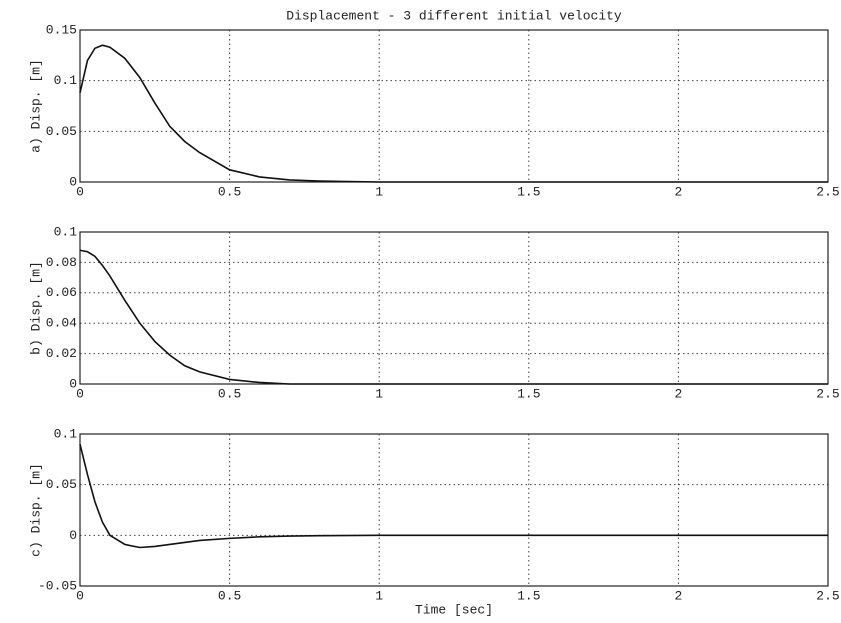 The image size is (841, 623). Describe the element at coordinates (35, 106) in the screenshot. I see `y-axis-label: a) Disp. [m]` at that location.